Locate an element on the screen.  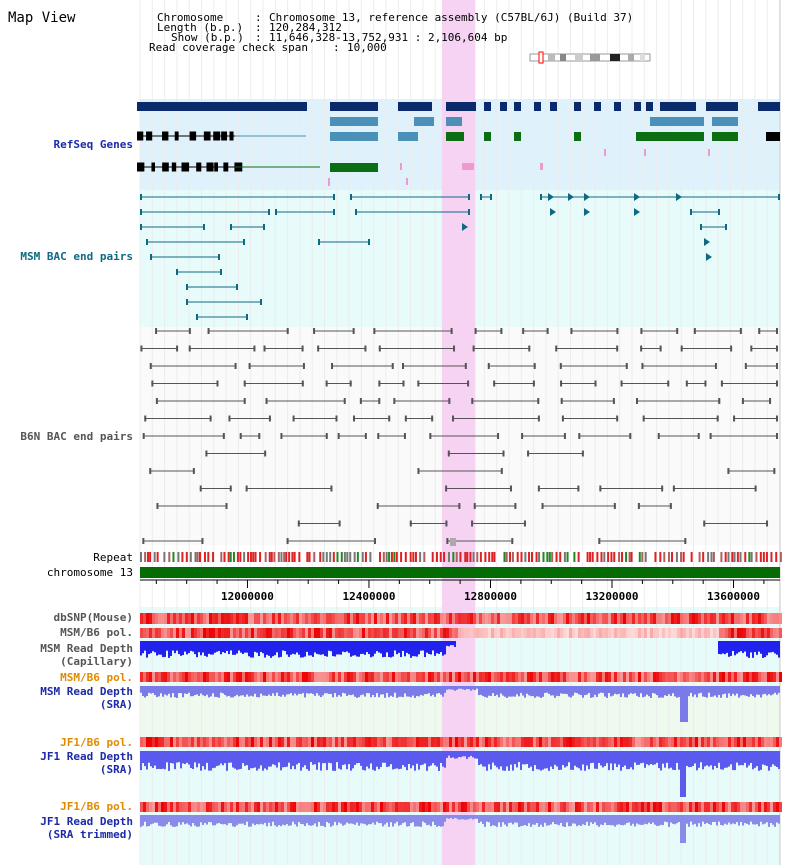
refseq-gene-block is located at coordinates (503, 106).